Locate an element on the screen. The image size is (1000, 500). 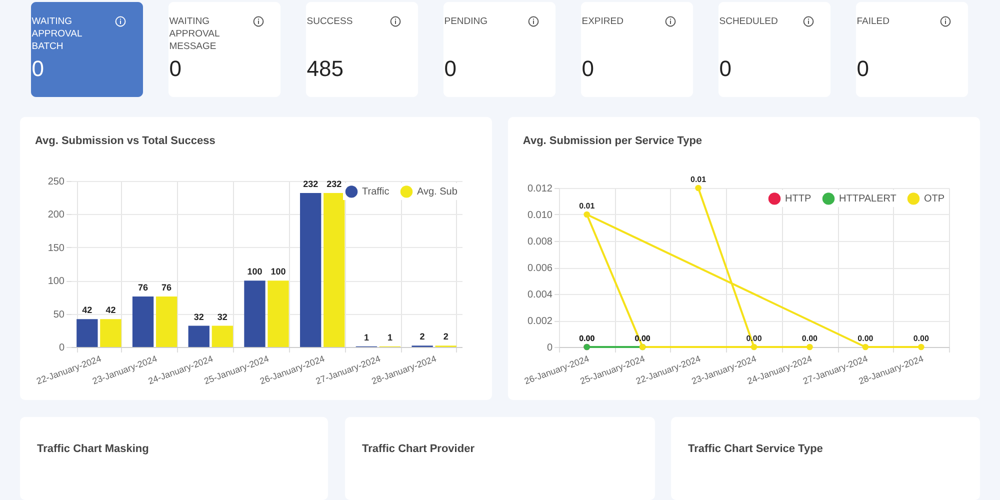
category-label: WAITING APPROVAL BATCH is located at coordinates (57, 34).